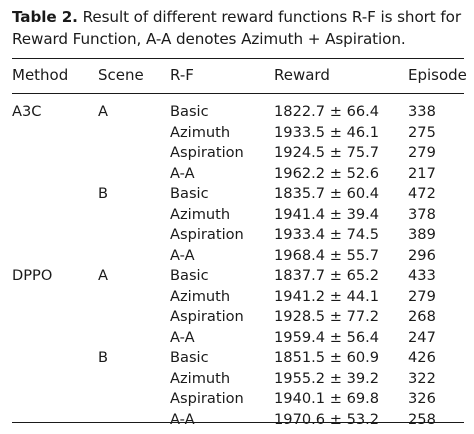 This screenshot has height=434, width=474. I want to click on method-cell: A3C, so click(27, 111).